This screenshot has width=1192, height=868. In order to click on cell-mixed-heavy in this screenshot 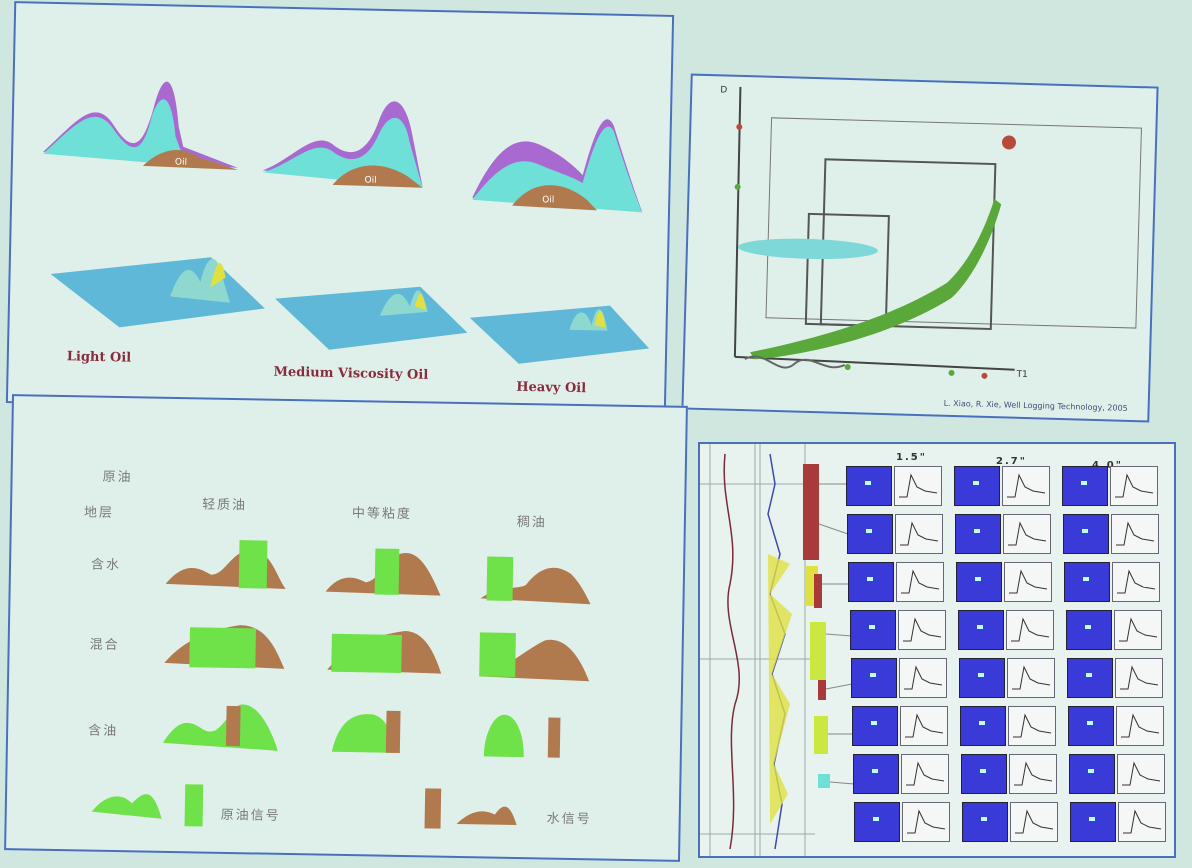, I will do `click(534, 657)`.